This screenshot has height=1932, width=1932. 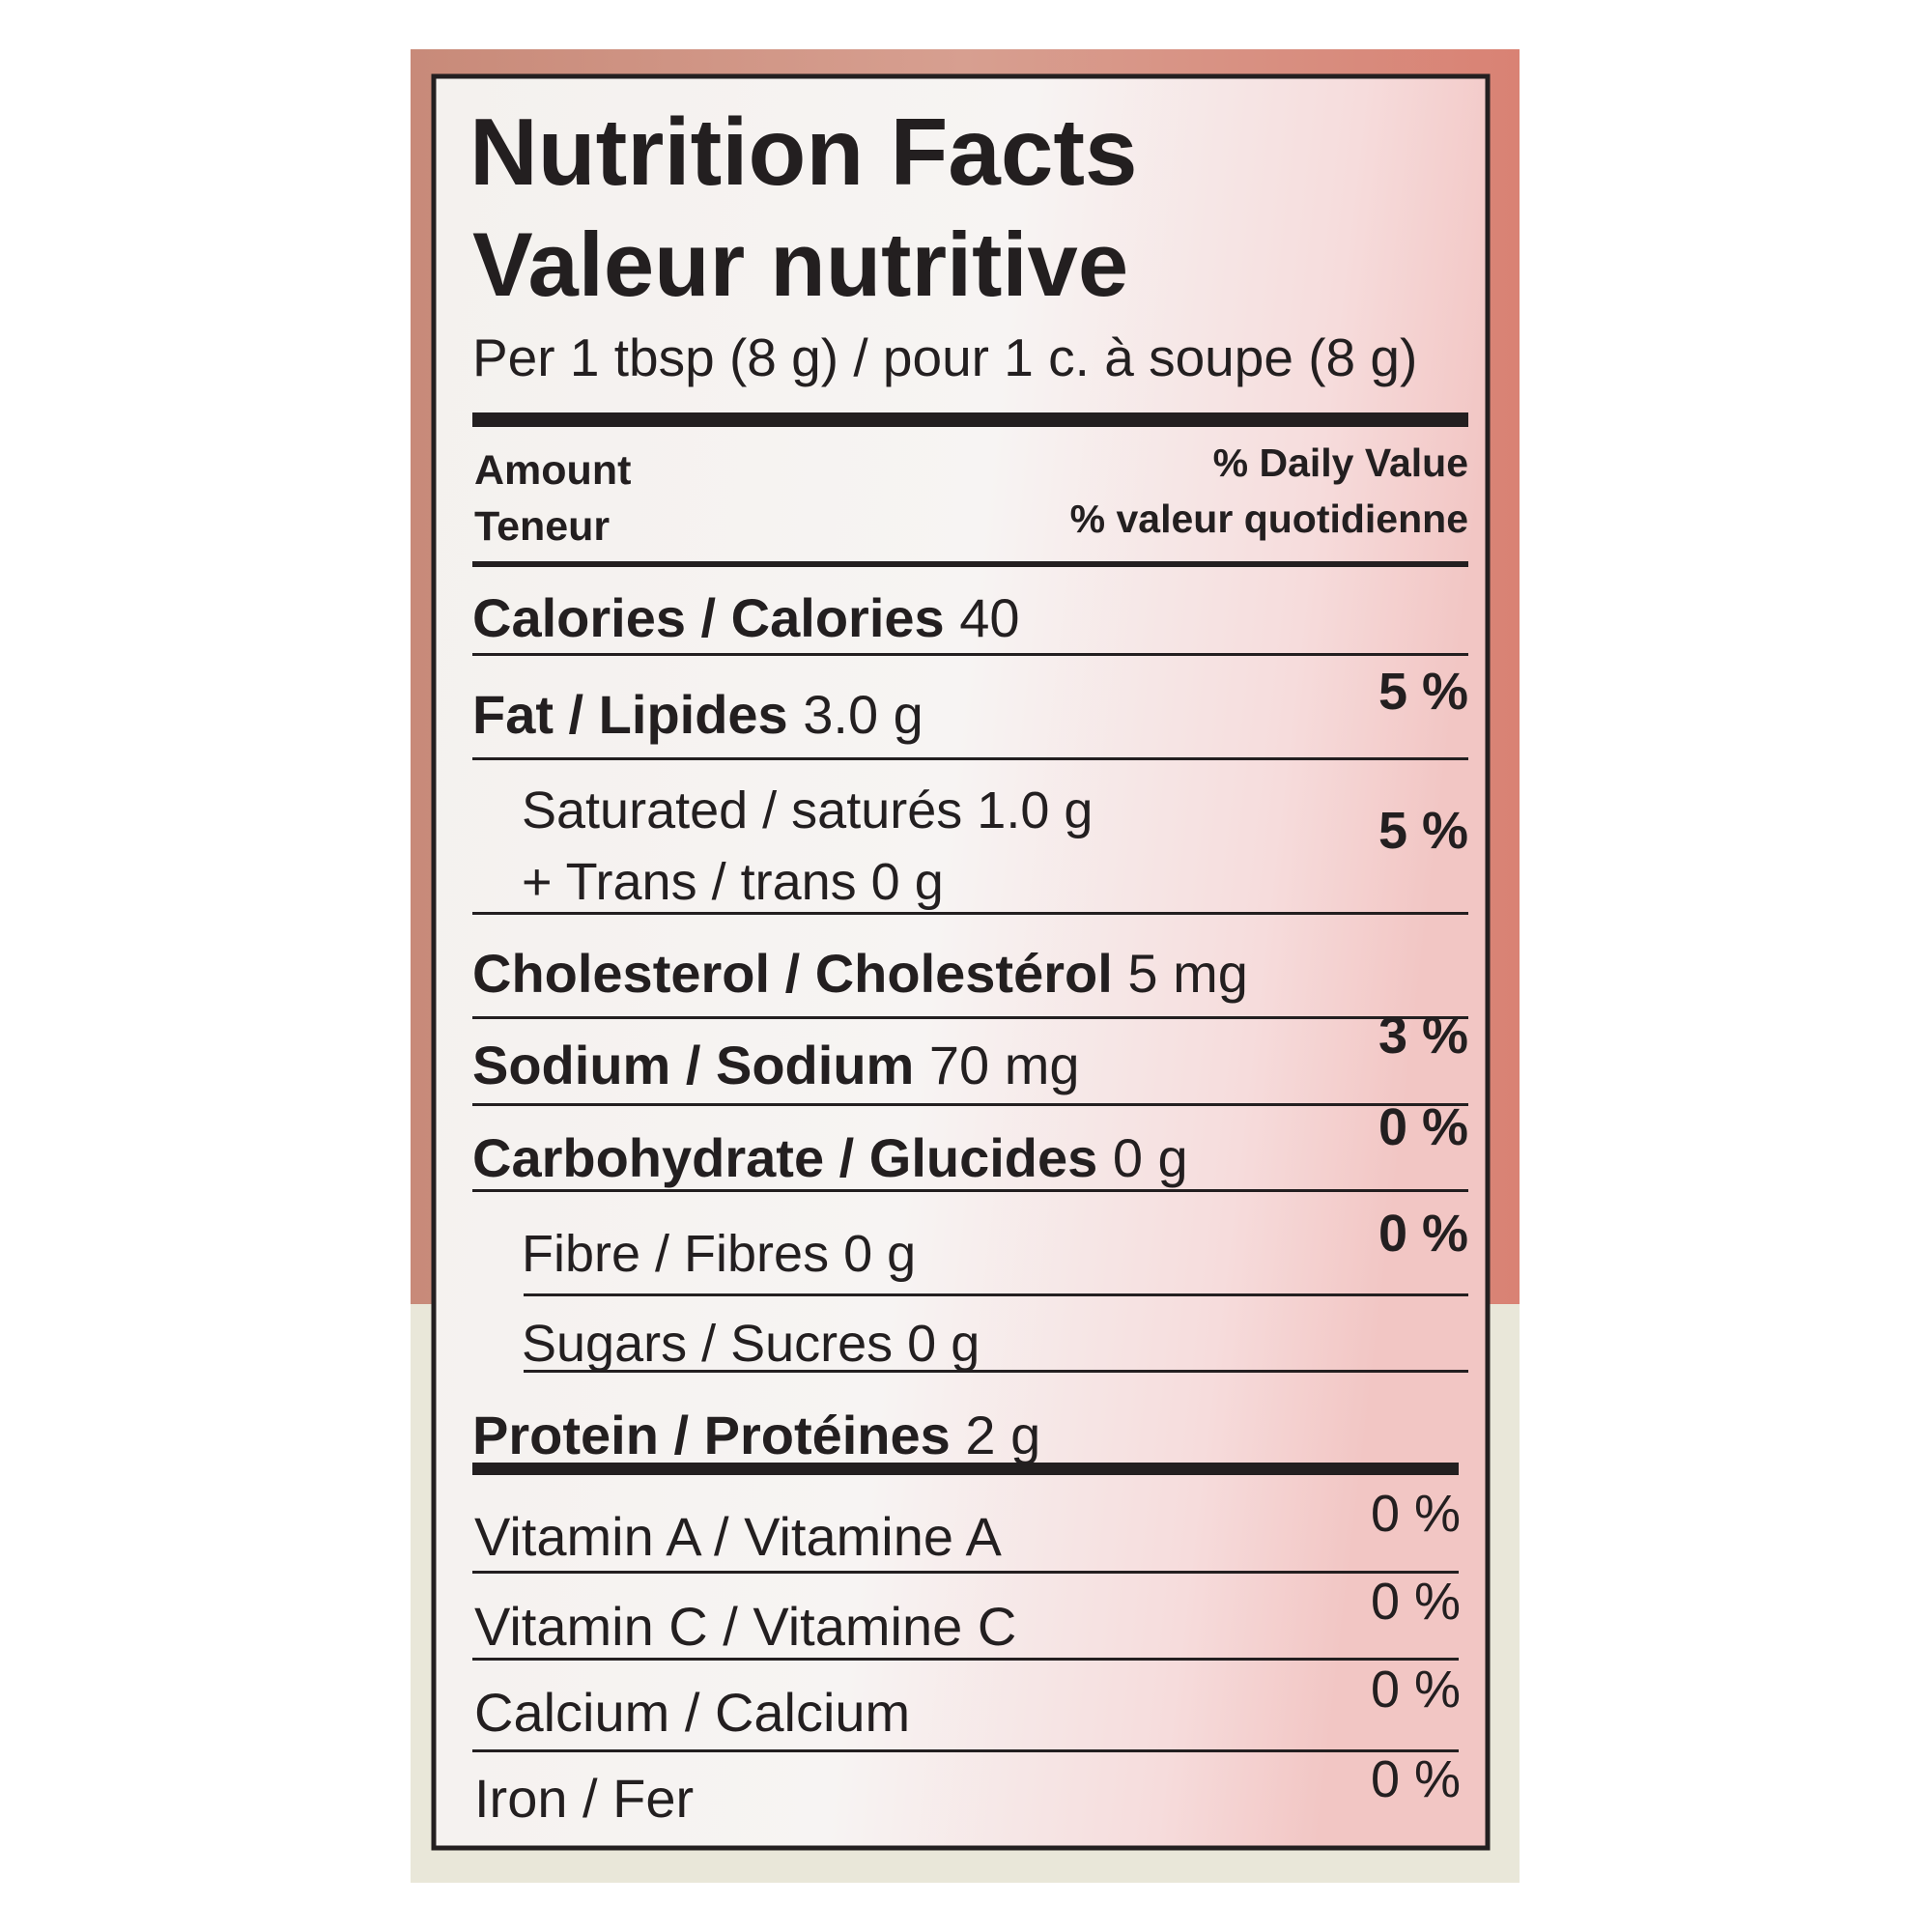 What do you see at coordinates (1035, 810) in the screenshot?
I see `nutrient-amount: 1.0 g` at bounding box center [1035, 810].